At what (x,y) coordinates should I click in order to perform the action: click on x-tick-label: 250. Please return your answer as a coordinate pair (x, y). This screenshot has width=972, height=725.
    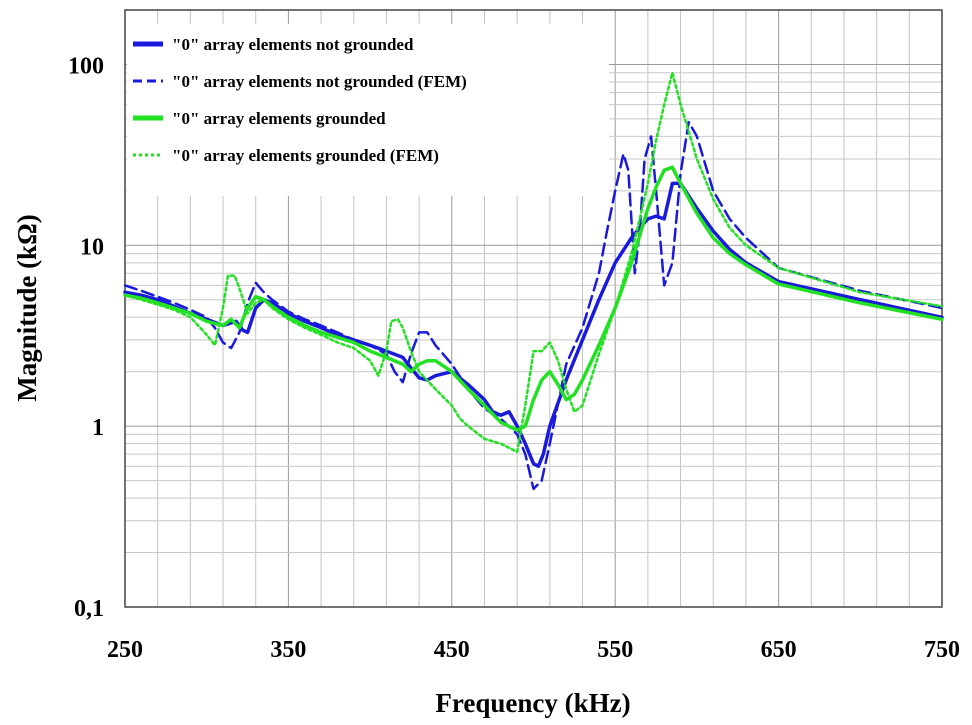
    Looking at the image, I should click on (125, 650).